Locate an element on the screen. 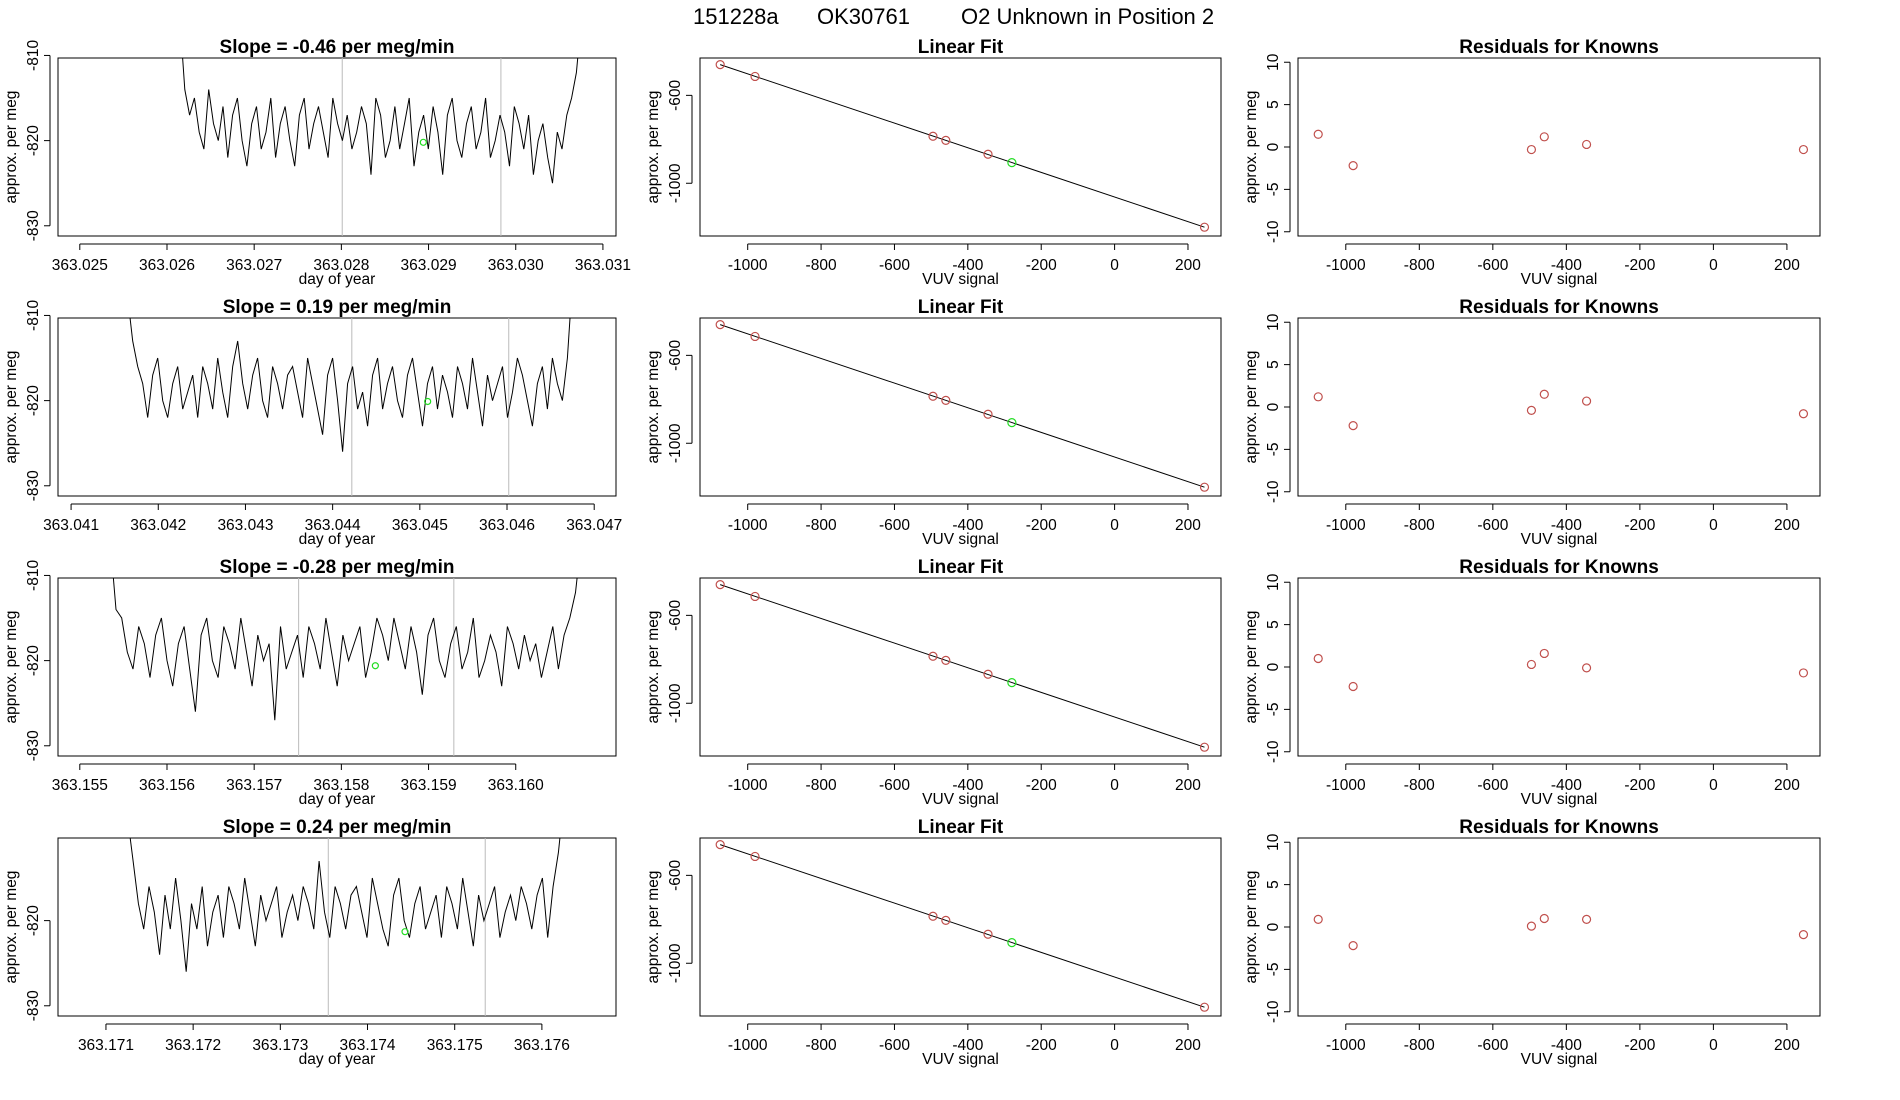 The height and width of the screenshot is (1100, 1900). x-tick-label: 363.155 is located at coordinates (80, 785).